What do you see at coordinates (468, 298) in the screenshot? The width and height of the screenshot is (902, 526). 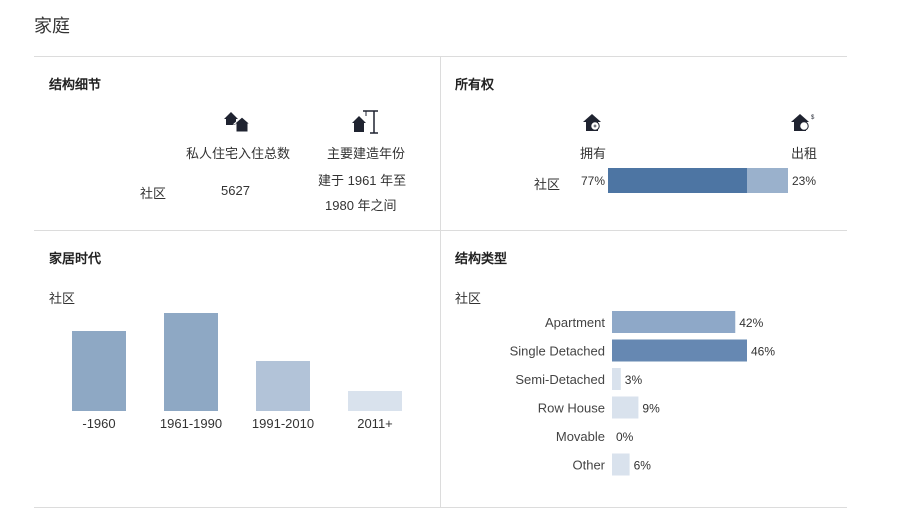 I see `structure-type-subtitle: 社区` at bounding box center [468, 298].